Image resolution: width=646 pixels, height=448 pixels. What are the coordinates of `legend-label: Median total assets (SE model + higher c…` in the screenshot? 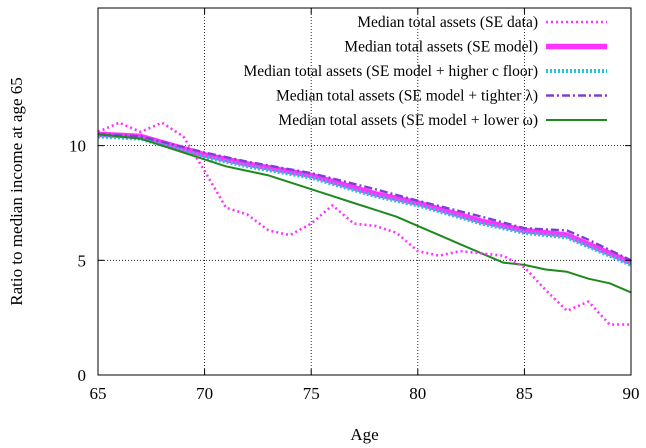 It's located at (390, 71).